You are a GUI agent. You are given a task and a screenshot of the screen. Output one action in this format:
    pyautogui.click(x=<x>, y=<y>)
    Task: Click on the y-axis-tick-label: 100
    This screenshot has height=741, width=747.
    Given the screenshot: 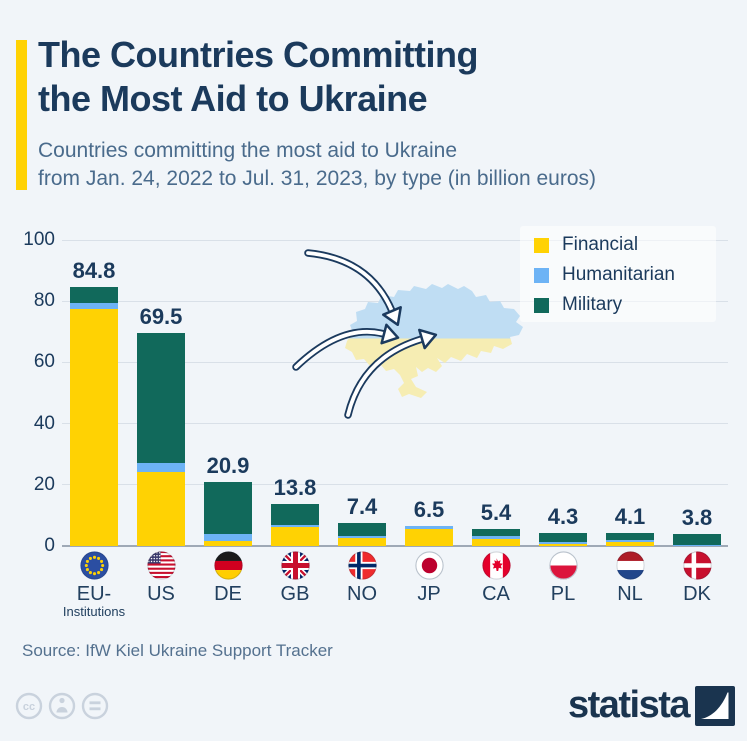 What is the action you would take?
    pyautogui.click(x=39, y=239)
    